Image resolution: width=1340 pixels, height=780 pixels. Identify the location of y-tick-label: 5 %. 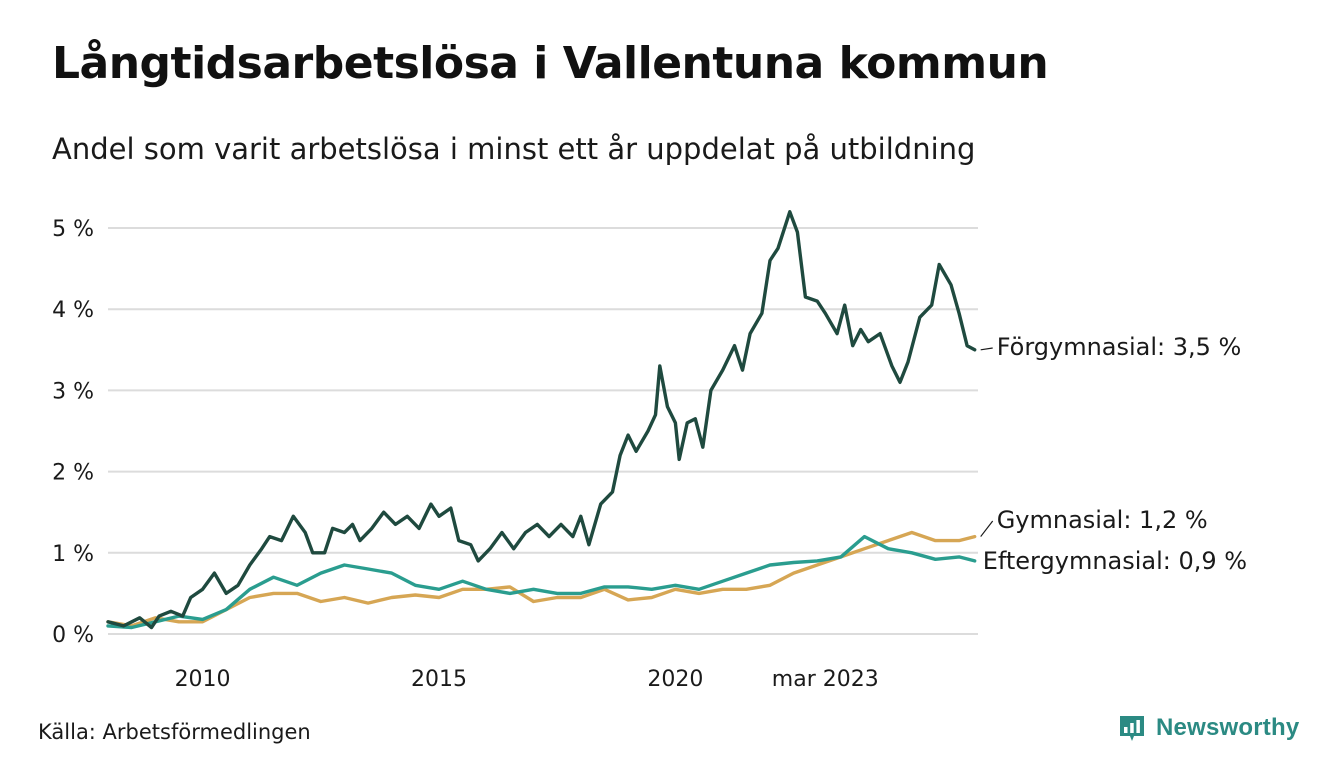
(73, 229).